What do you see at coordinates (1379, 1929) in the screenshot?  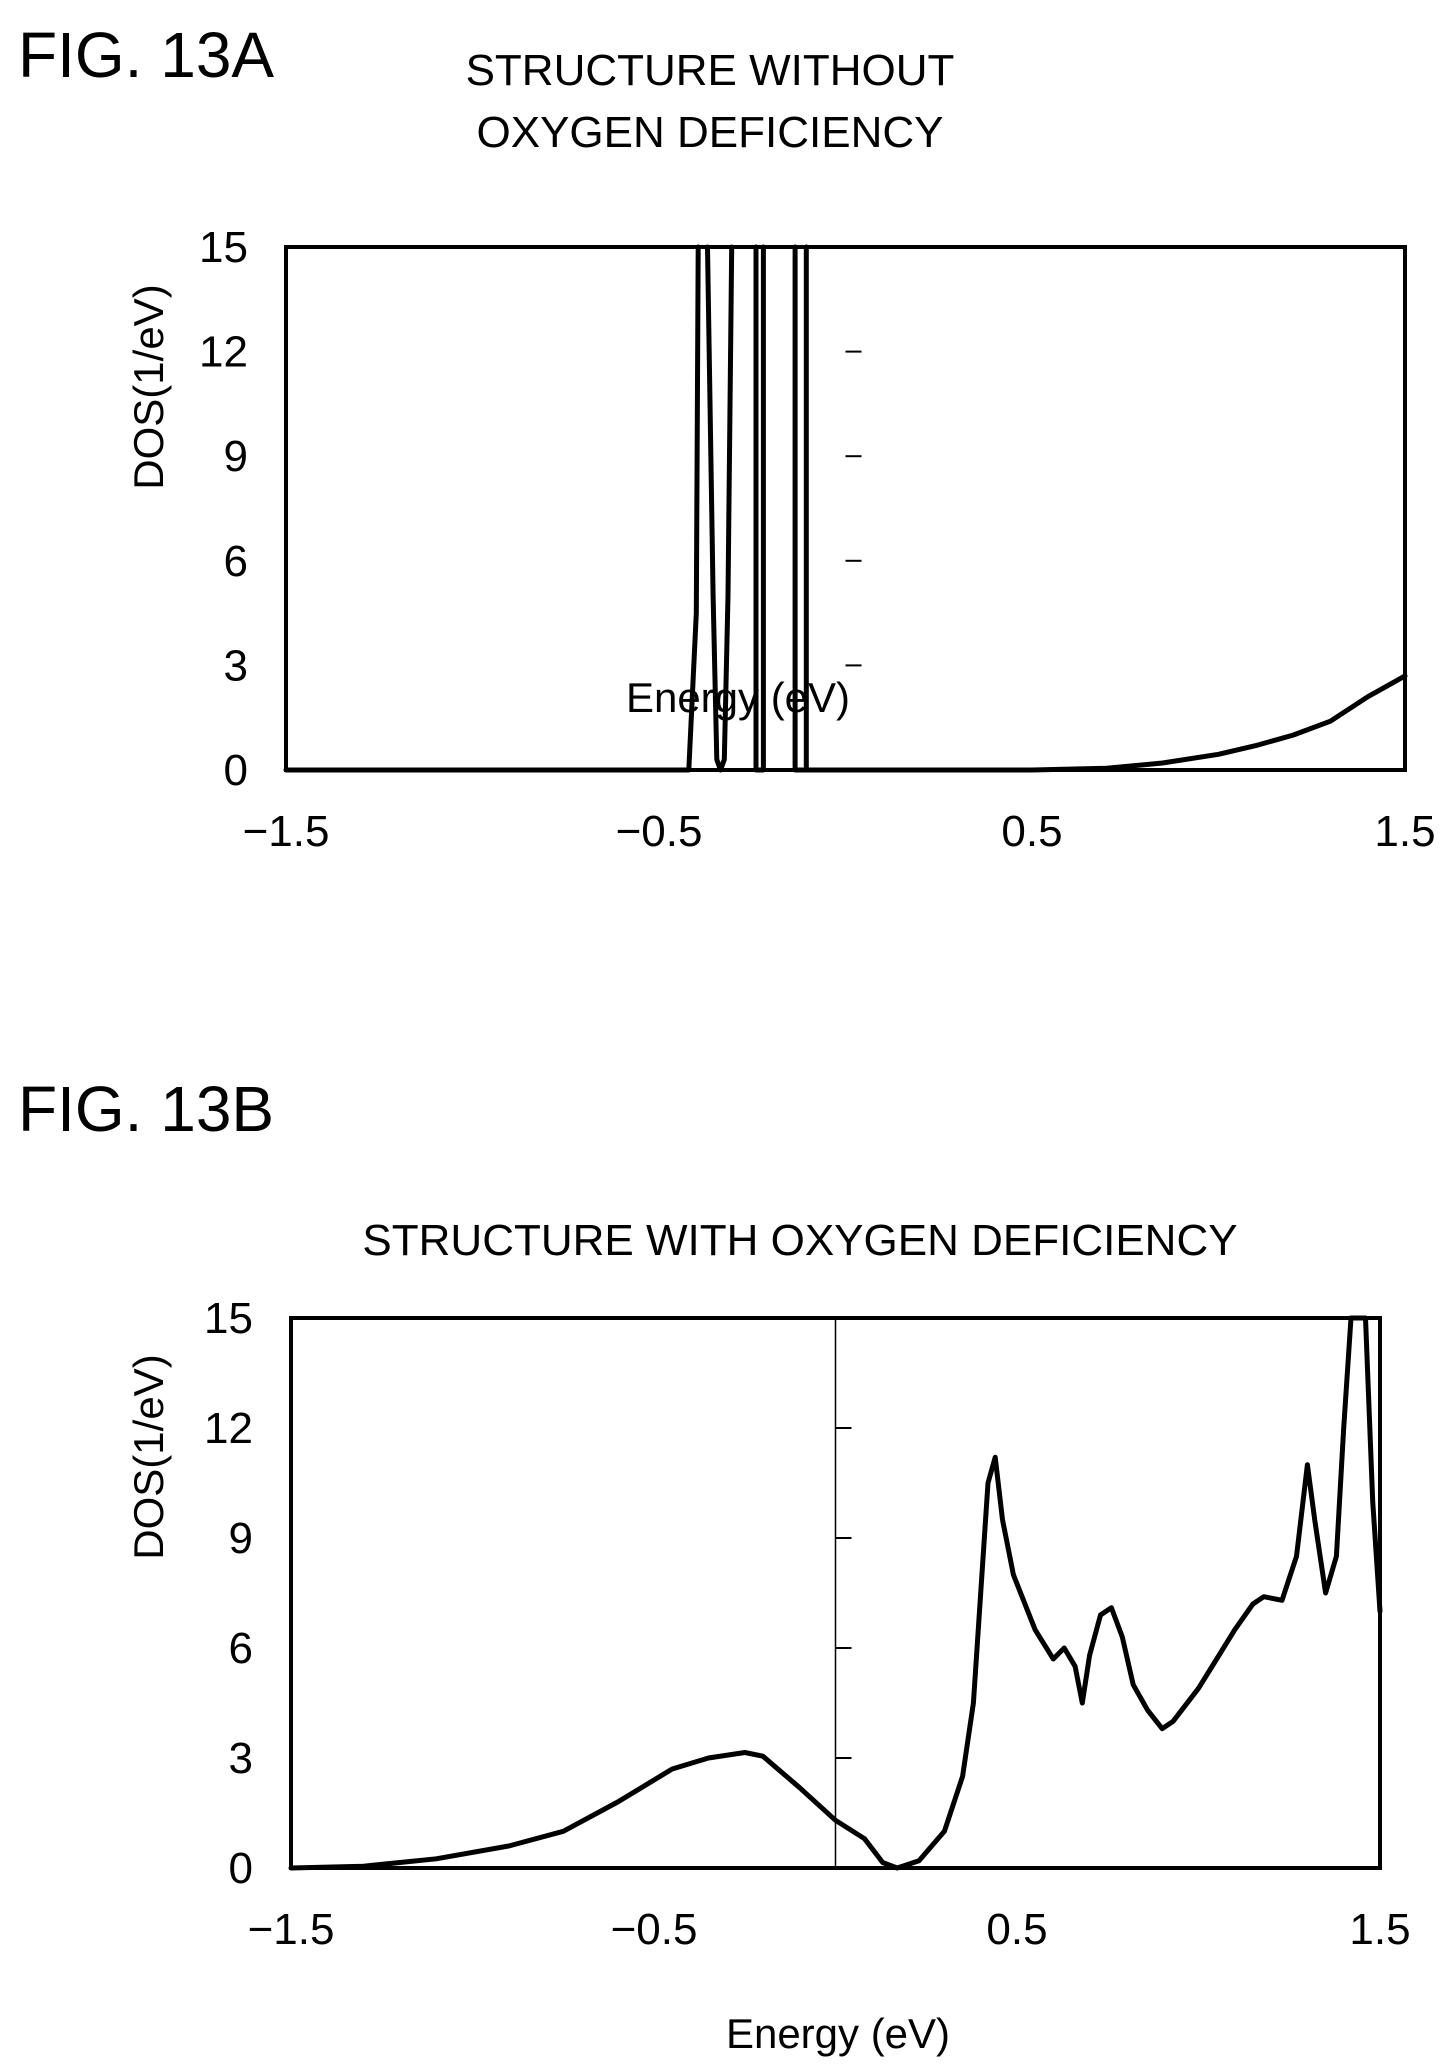 I see `chart-b-xtick-label: 1.5` at bounding box center [1379, 1929].